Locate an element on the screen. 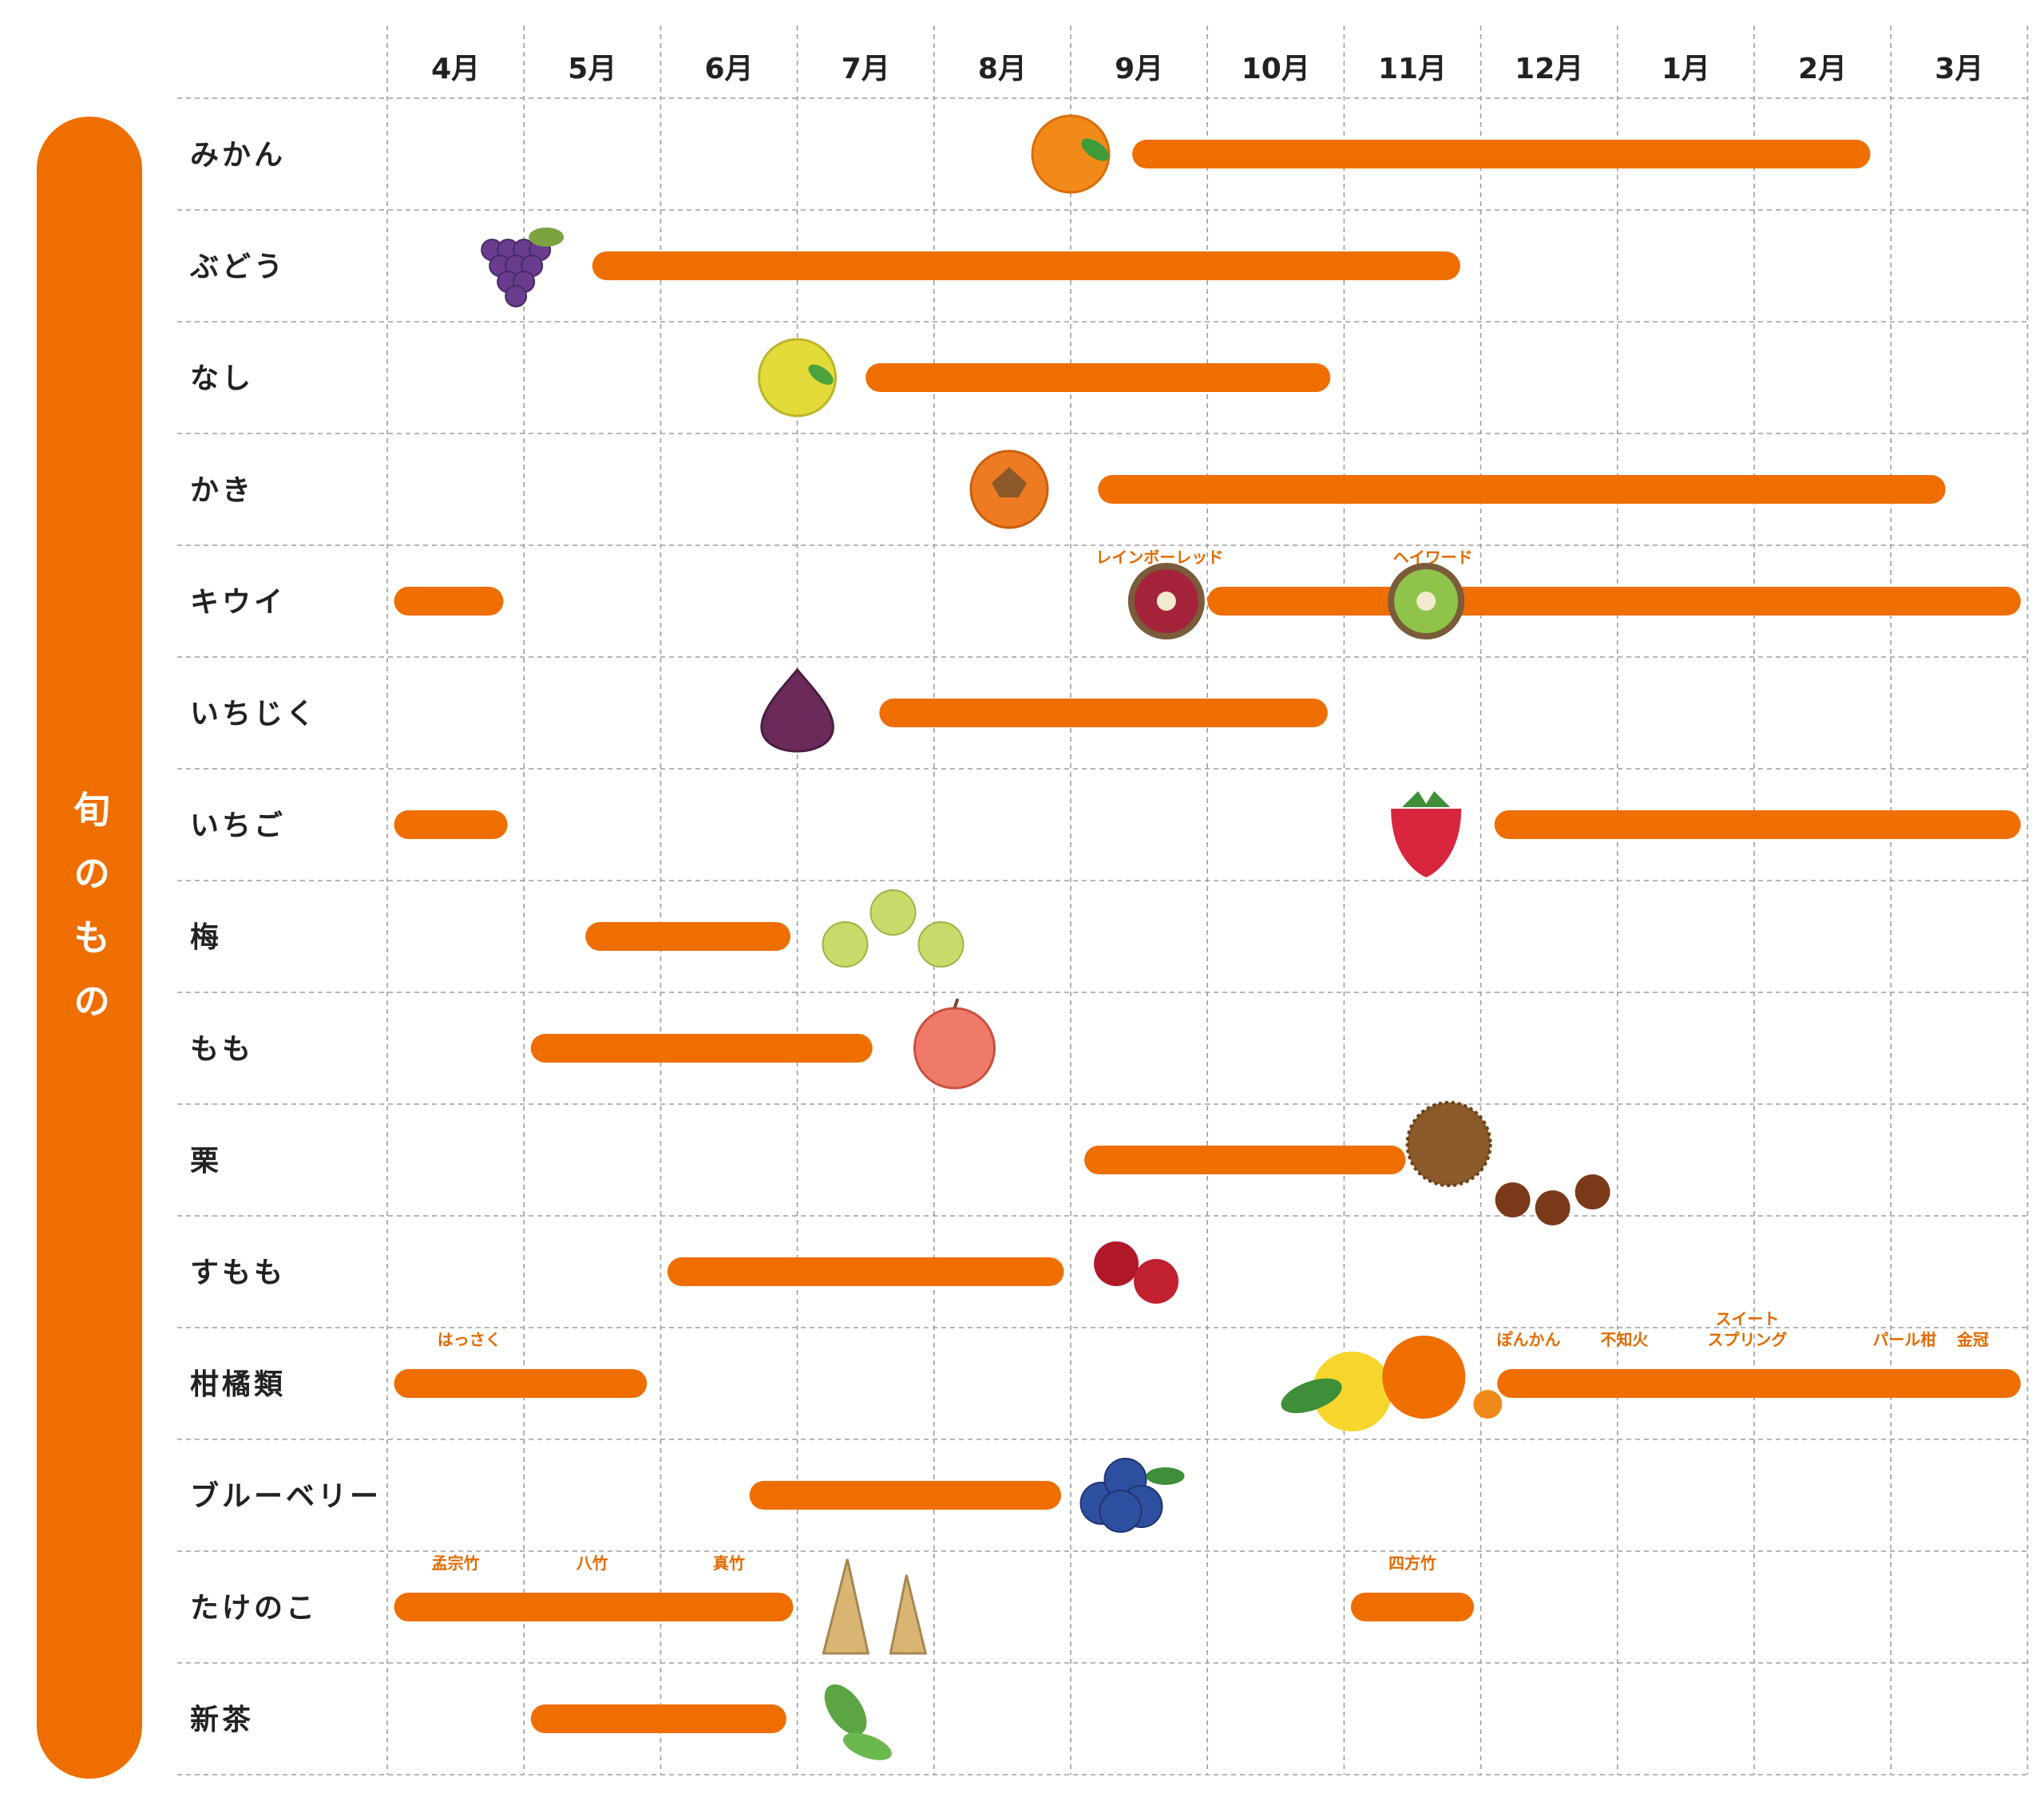 The image size is (2044, 1817). month-label: 5月 is located at coordinates (592, 69).